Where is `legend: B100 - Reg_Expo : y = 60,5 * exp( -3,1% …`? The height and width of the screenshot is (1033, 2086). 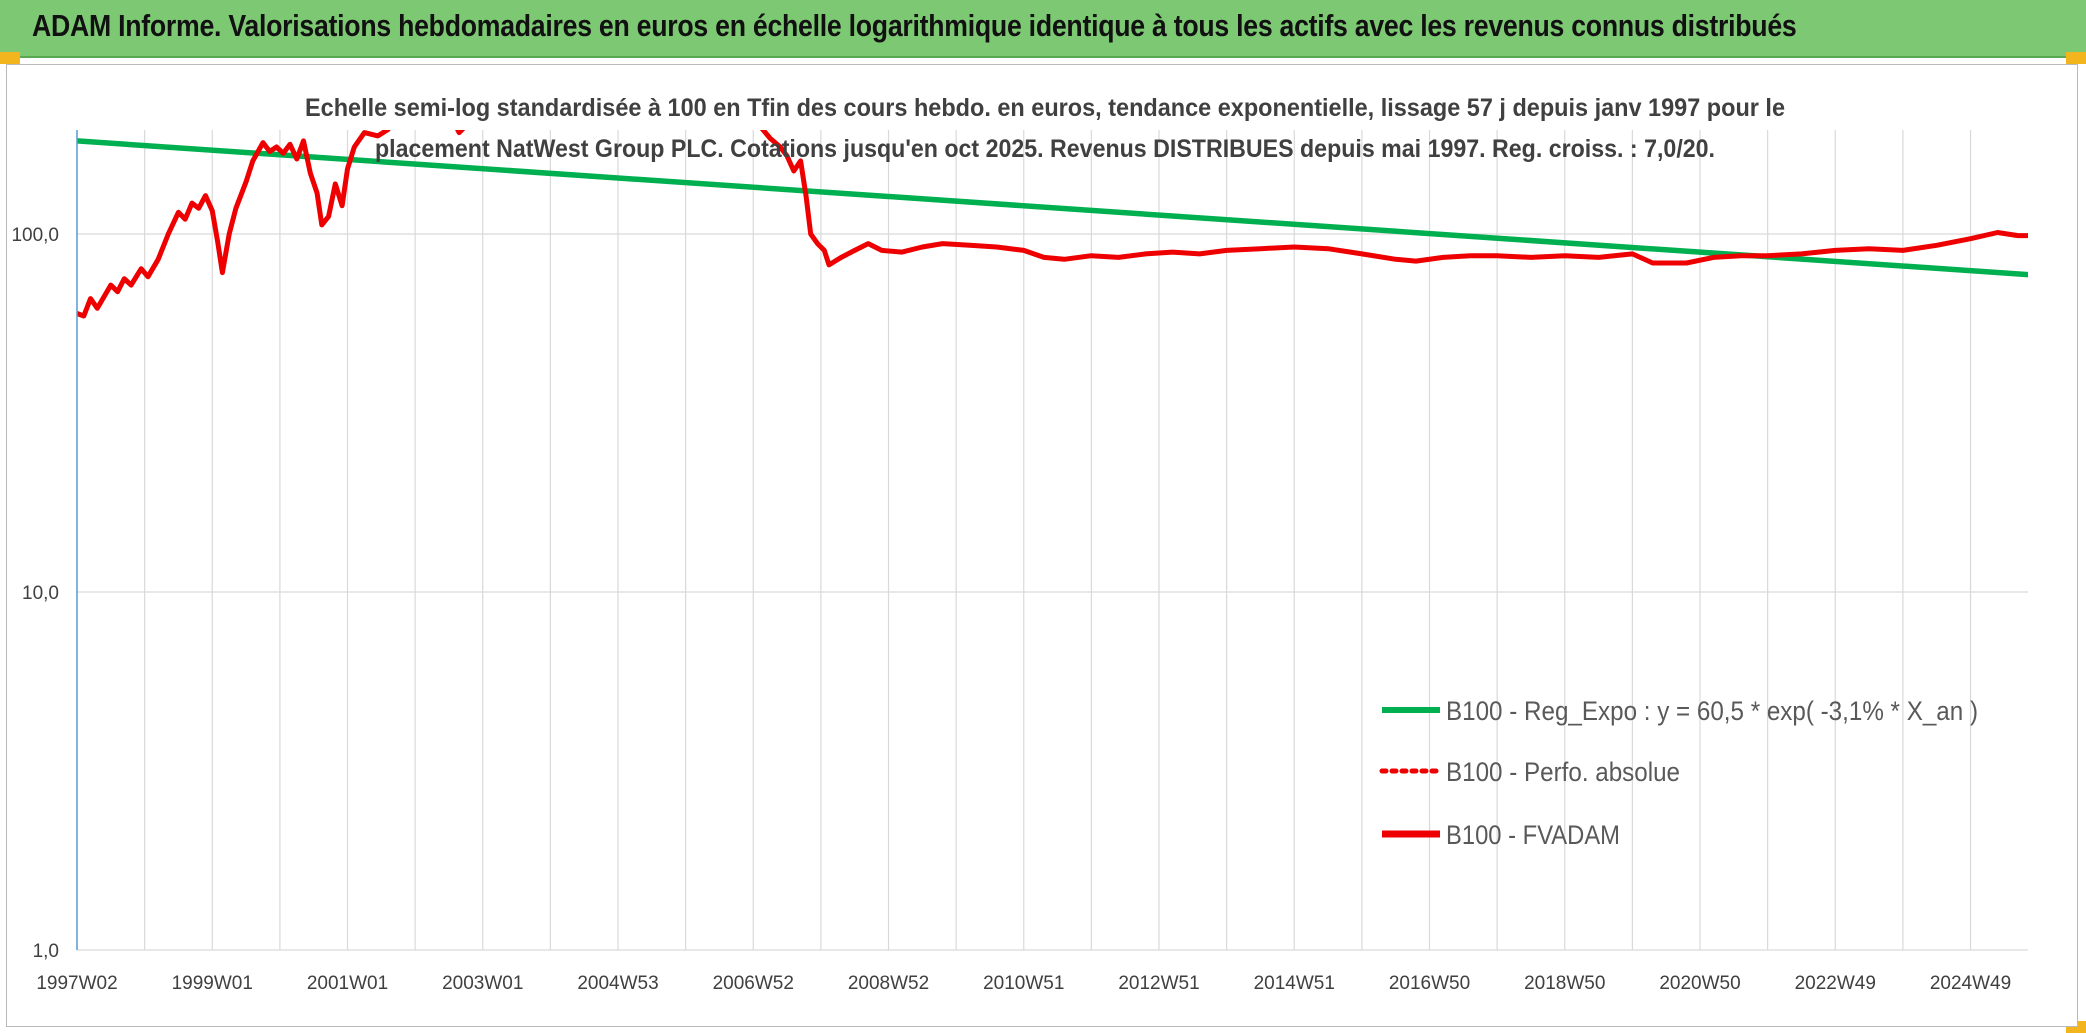
legend: B100 - Reg_Expo : y = 60,5 * exp( -3,1% … is located at coordinates (1678, 773).